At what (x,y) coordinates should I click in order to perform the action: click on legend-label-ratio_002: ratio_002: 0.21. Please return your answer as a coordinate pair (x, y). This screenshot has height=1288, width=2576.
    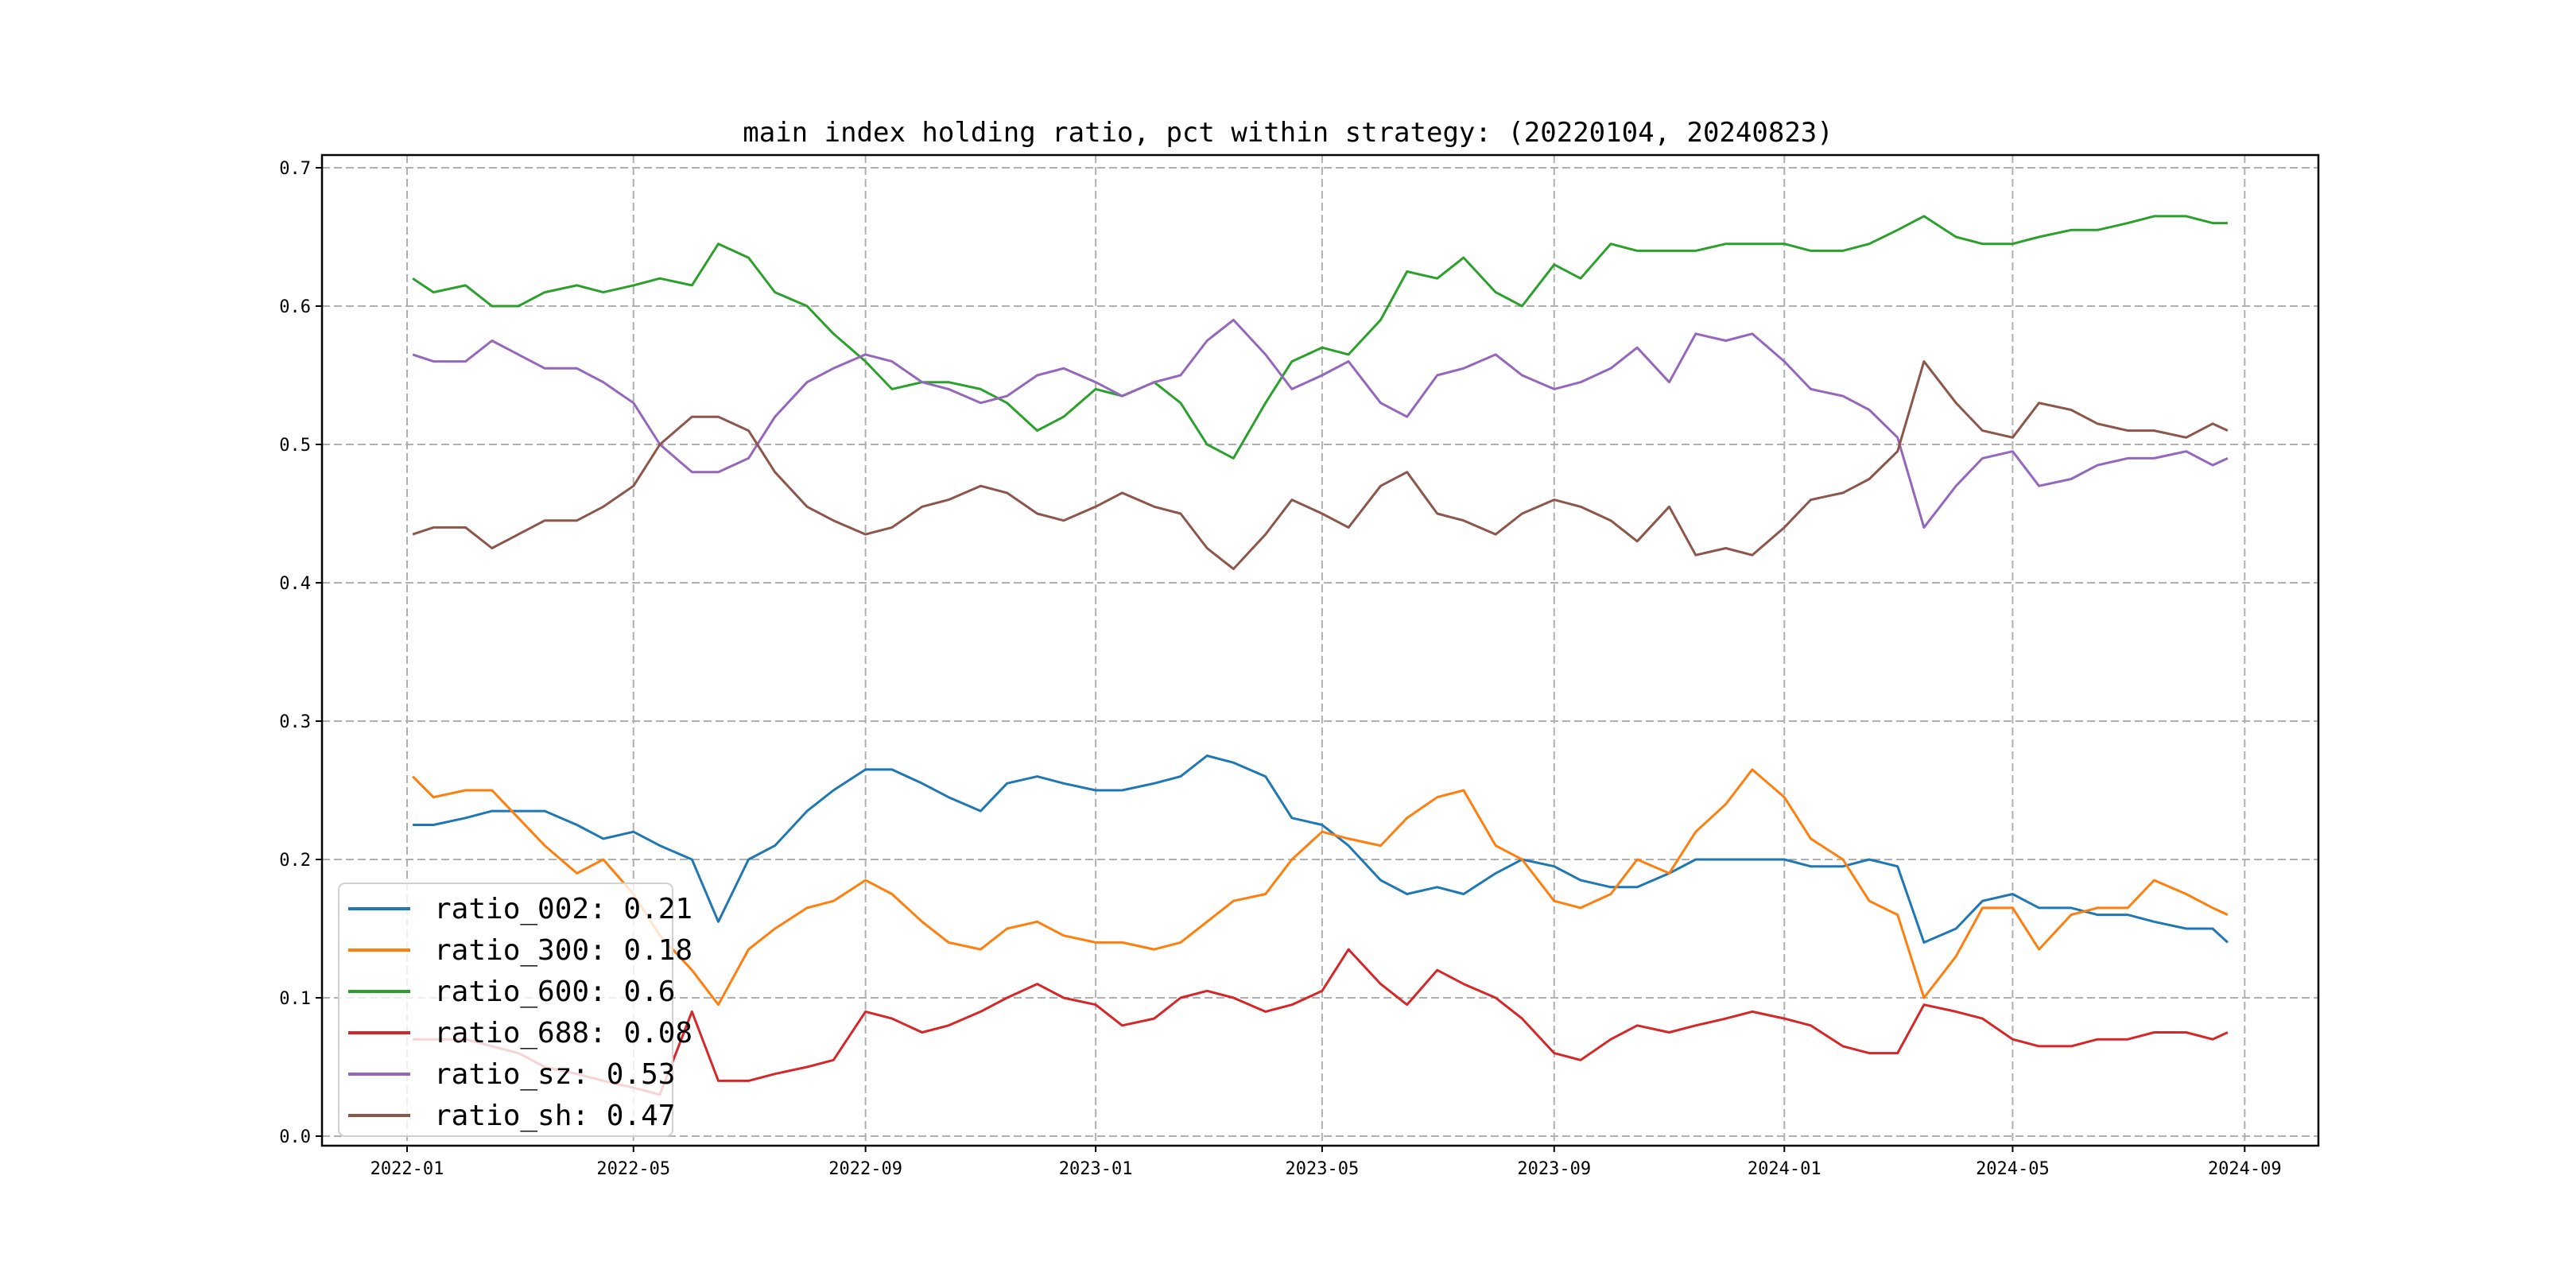
    Looking at the image, I should click on (563, 909).